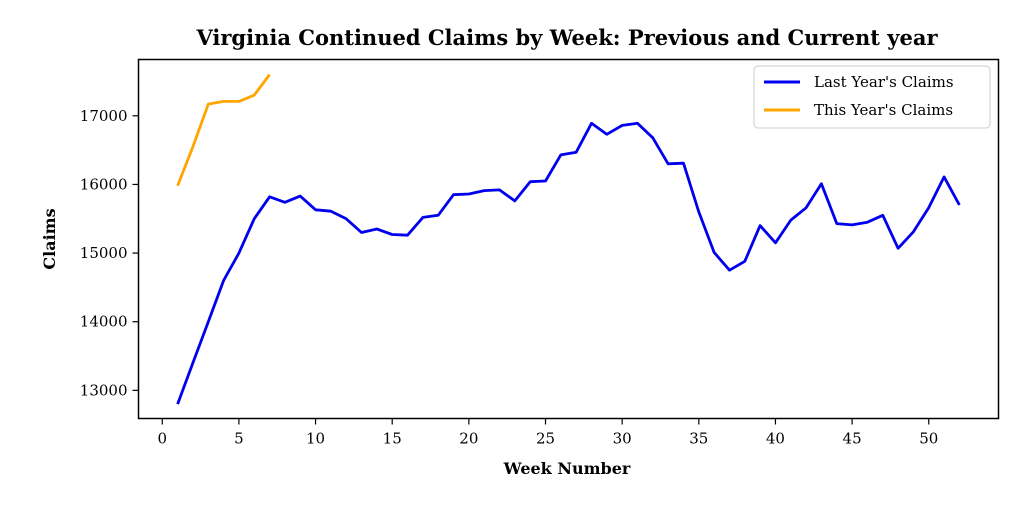 This screenshot has width=1024, height=512. Describe the element at coordinates (104, 253) in the screenshot. I see `y-tick-label: 15000` at that location.